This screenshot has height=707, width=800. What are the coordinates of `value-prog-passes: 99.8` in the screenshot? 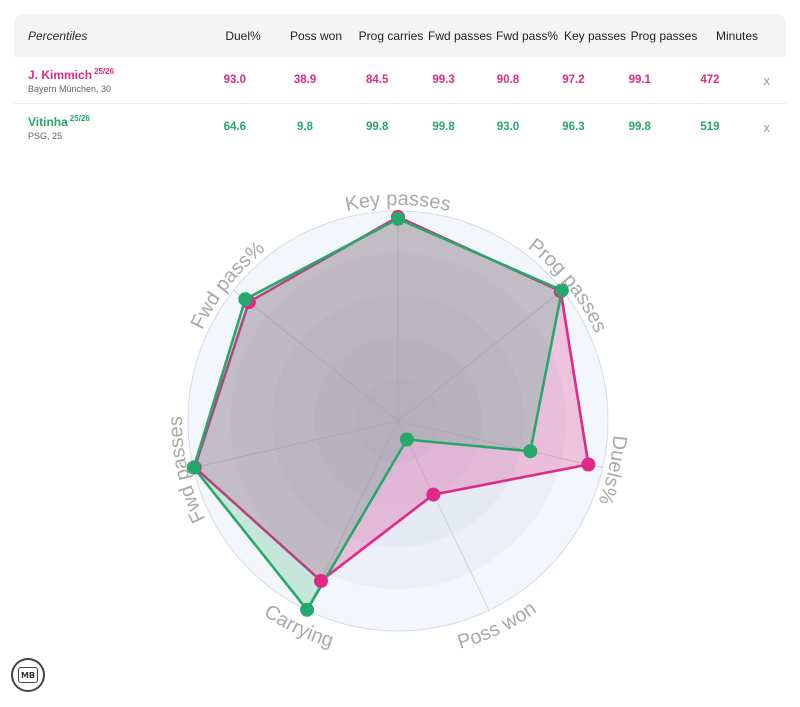 It's located at (639, 127).